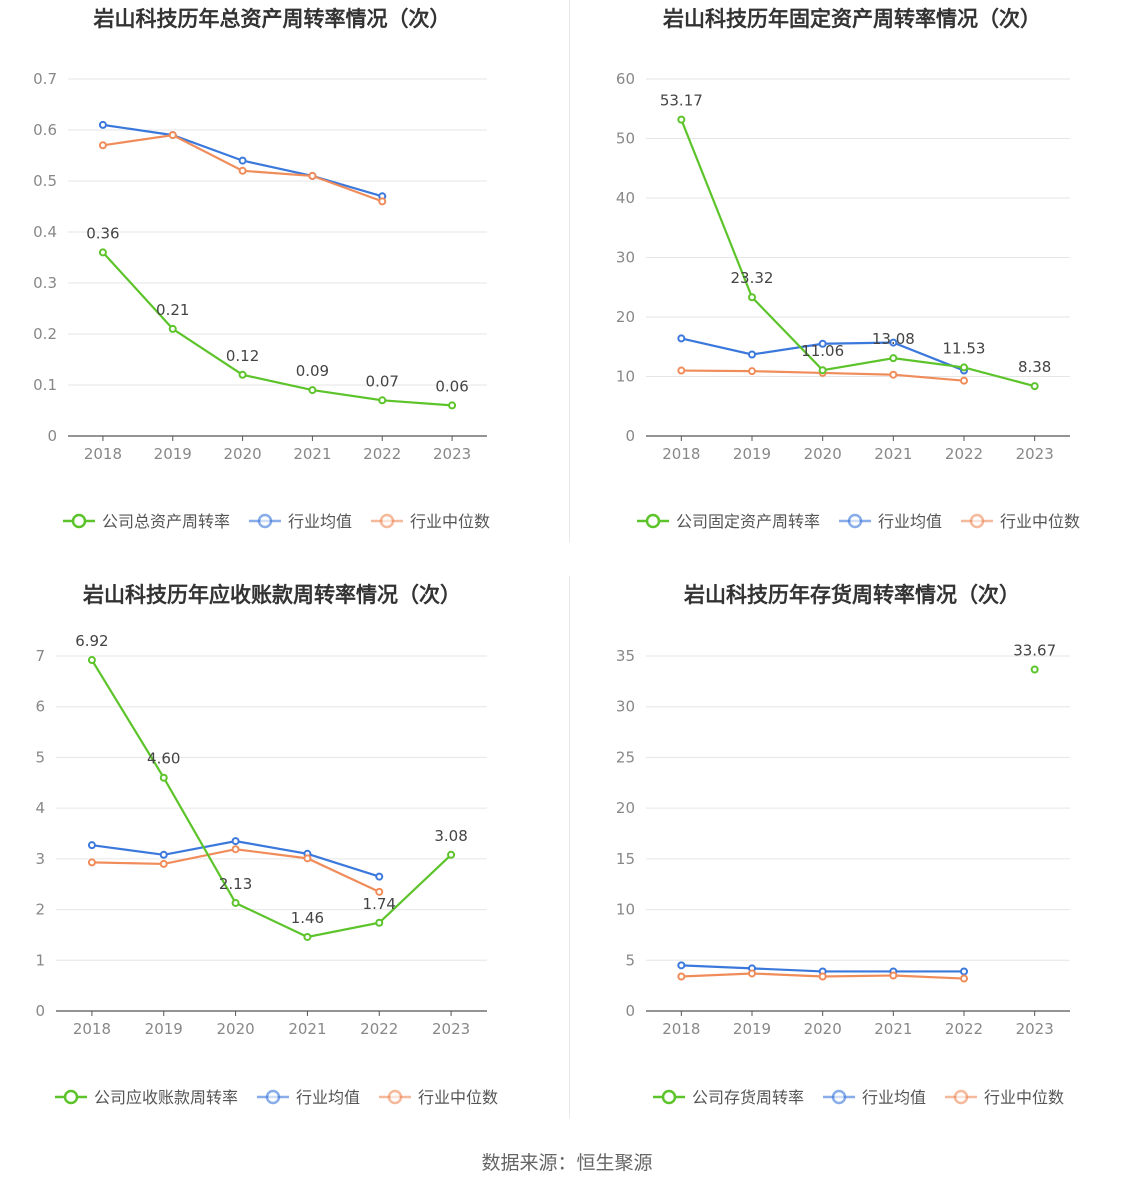 The width and height of the screenshot is (1134, 1188). I want to click on legend-item-company: 公司固定资产周转率, so click(728, 521).